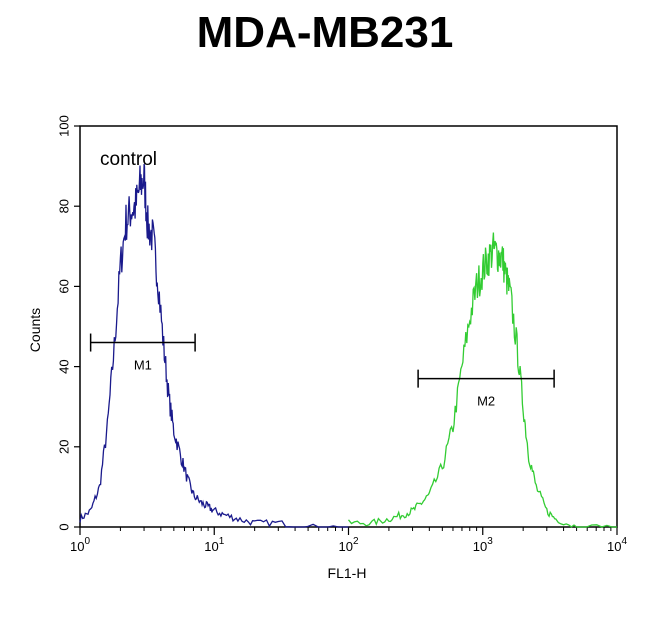  I want to click on x-tick-exponent: 3, so click(490, 541).